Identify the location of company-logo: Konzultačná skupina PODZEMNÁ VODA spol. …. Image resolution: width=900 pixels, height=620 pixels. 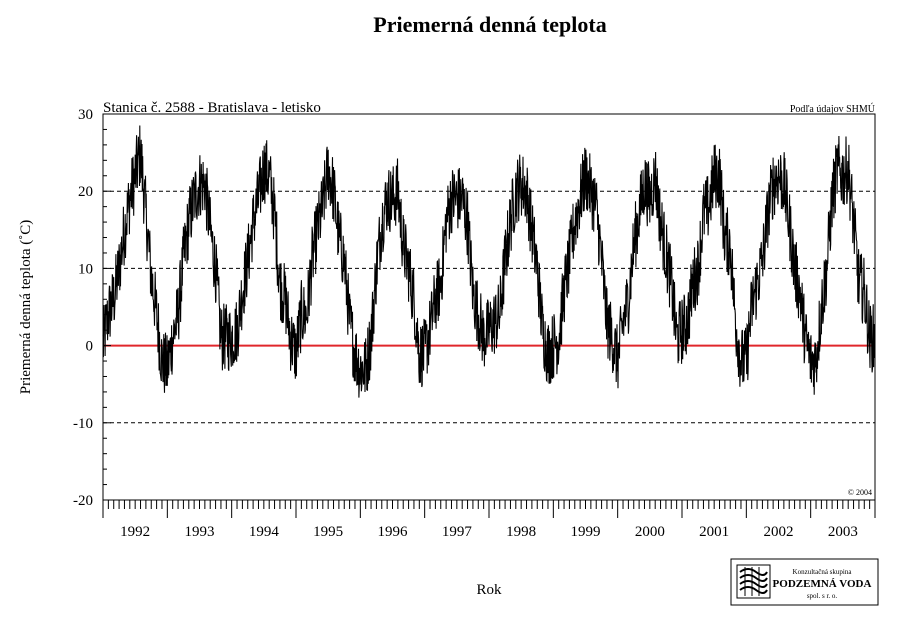
(804, 582).